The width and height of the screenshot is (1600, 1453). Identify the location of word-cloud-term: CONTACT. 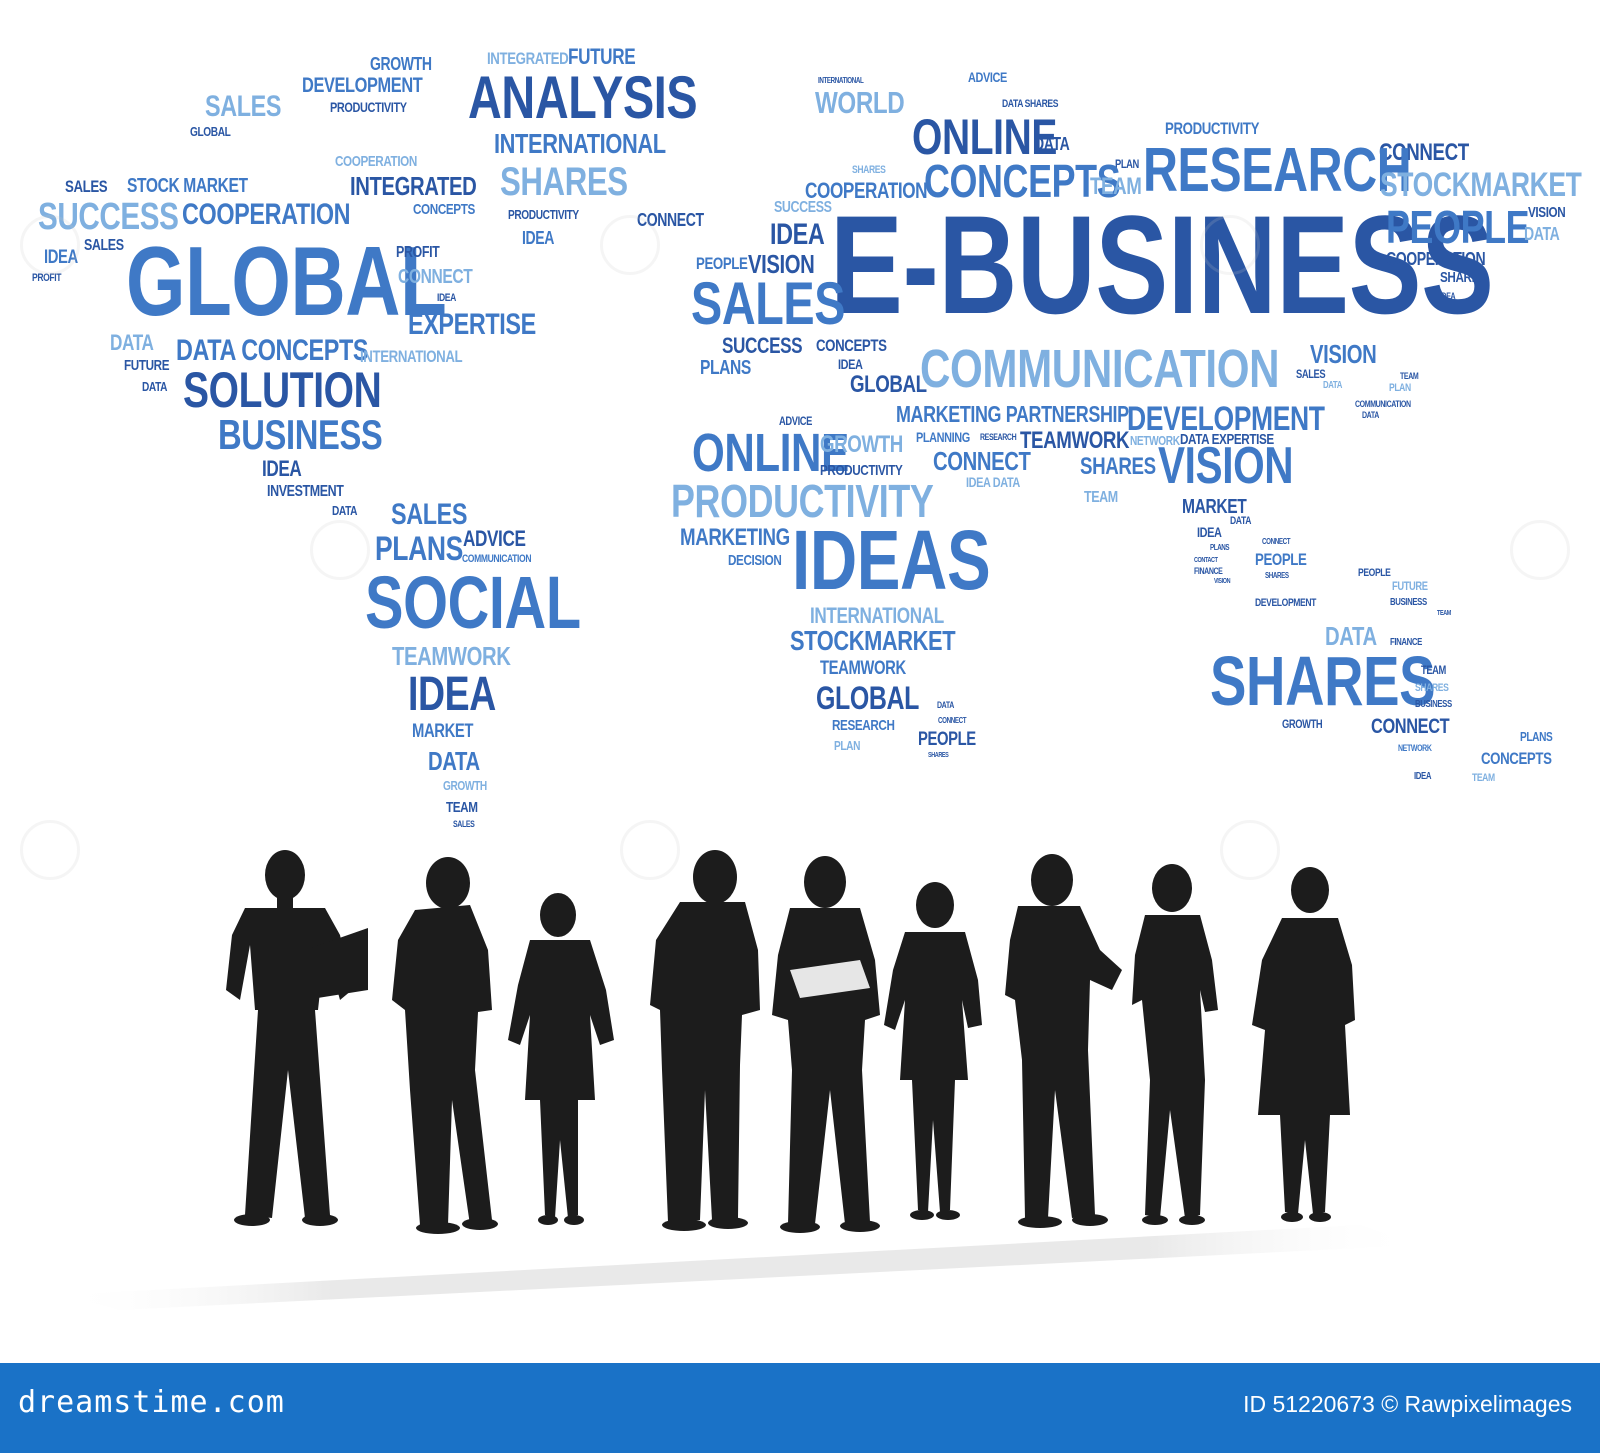
(1206, 560).